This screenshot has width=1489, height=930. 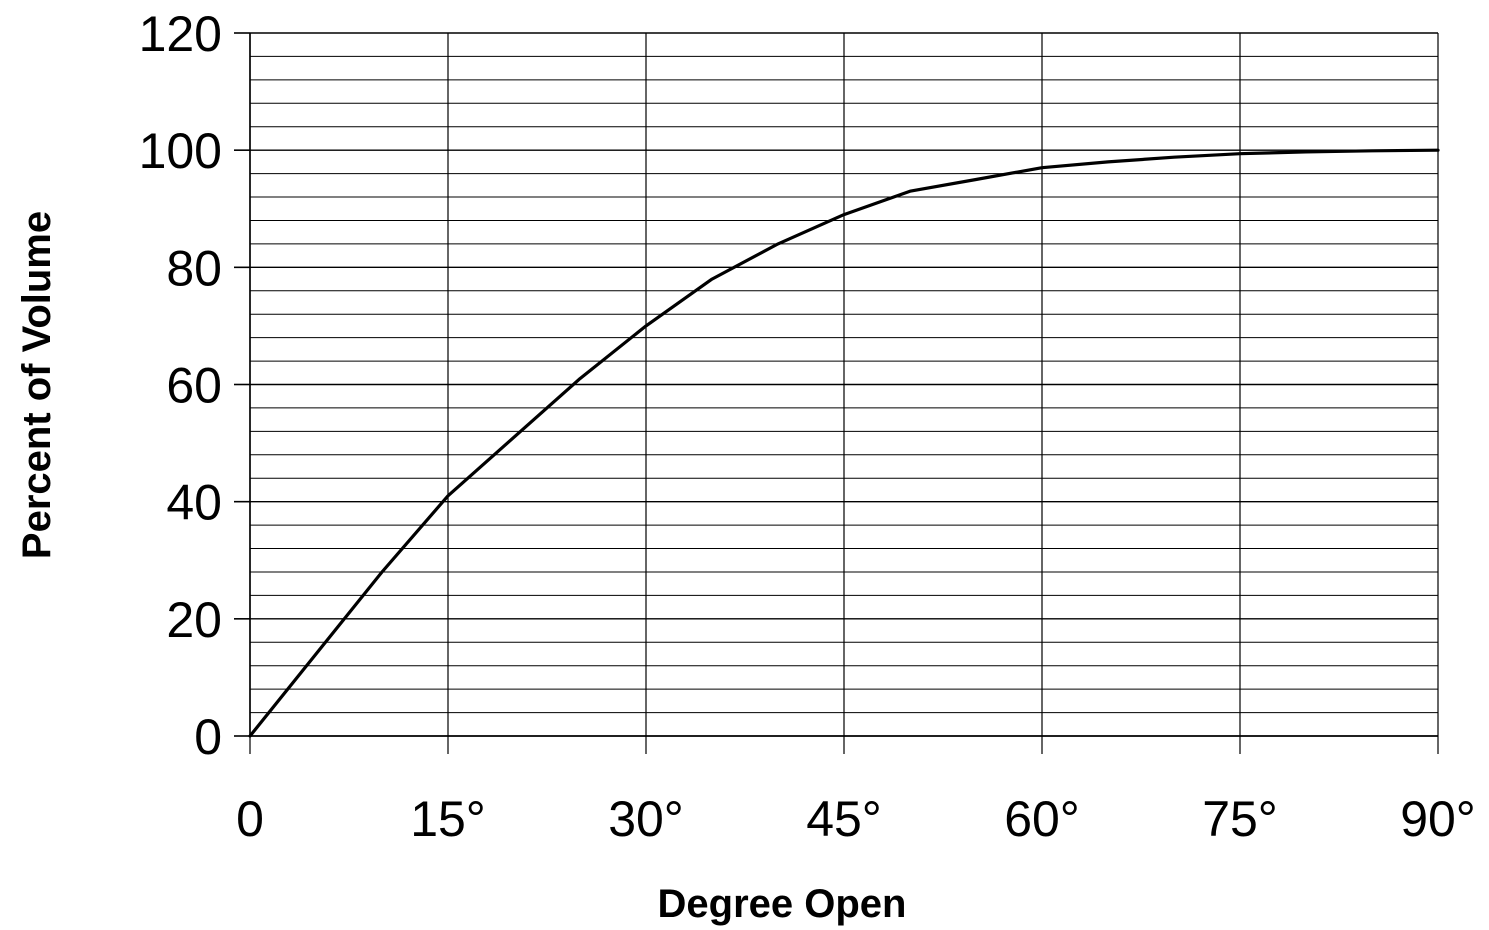 I want to click on x-tick-labels: 0 15° 30° 45° 60° 75° 90°, so click(x=856, y=819).